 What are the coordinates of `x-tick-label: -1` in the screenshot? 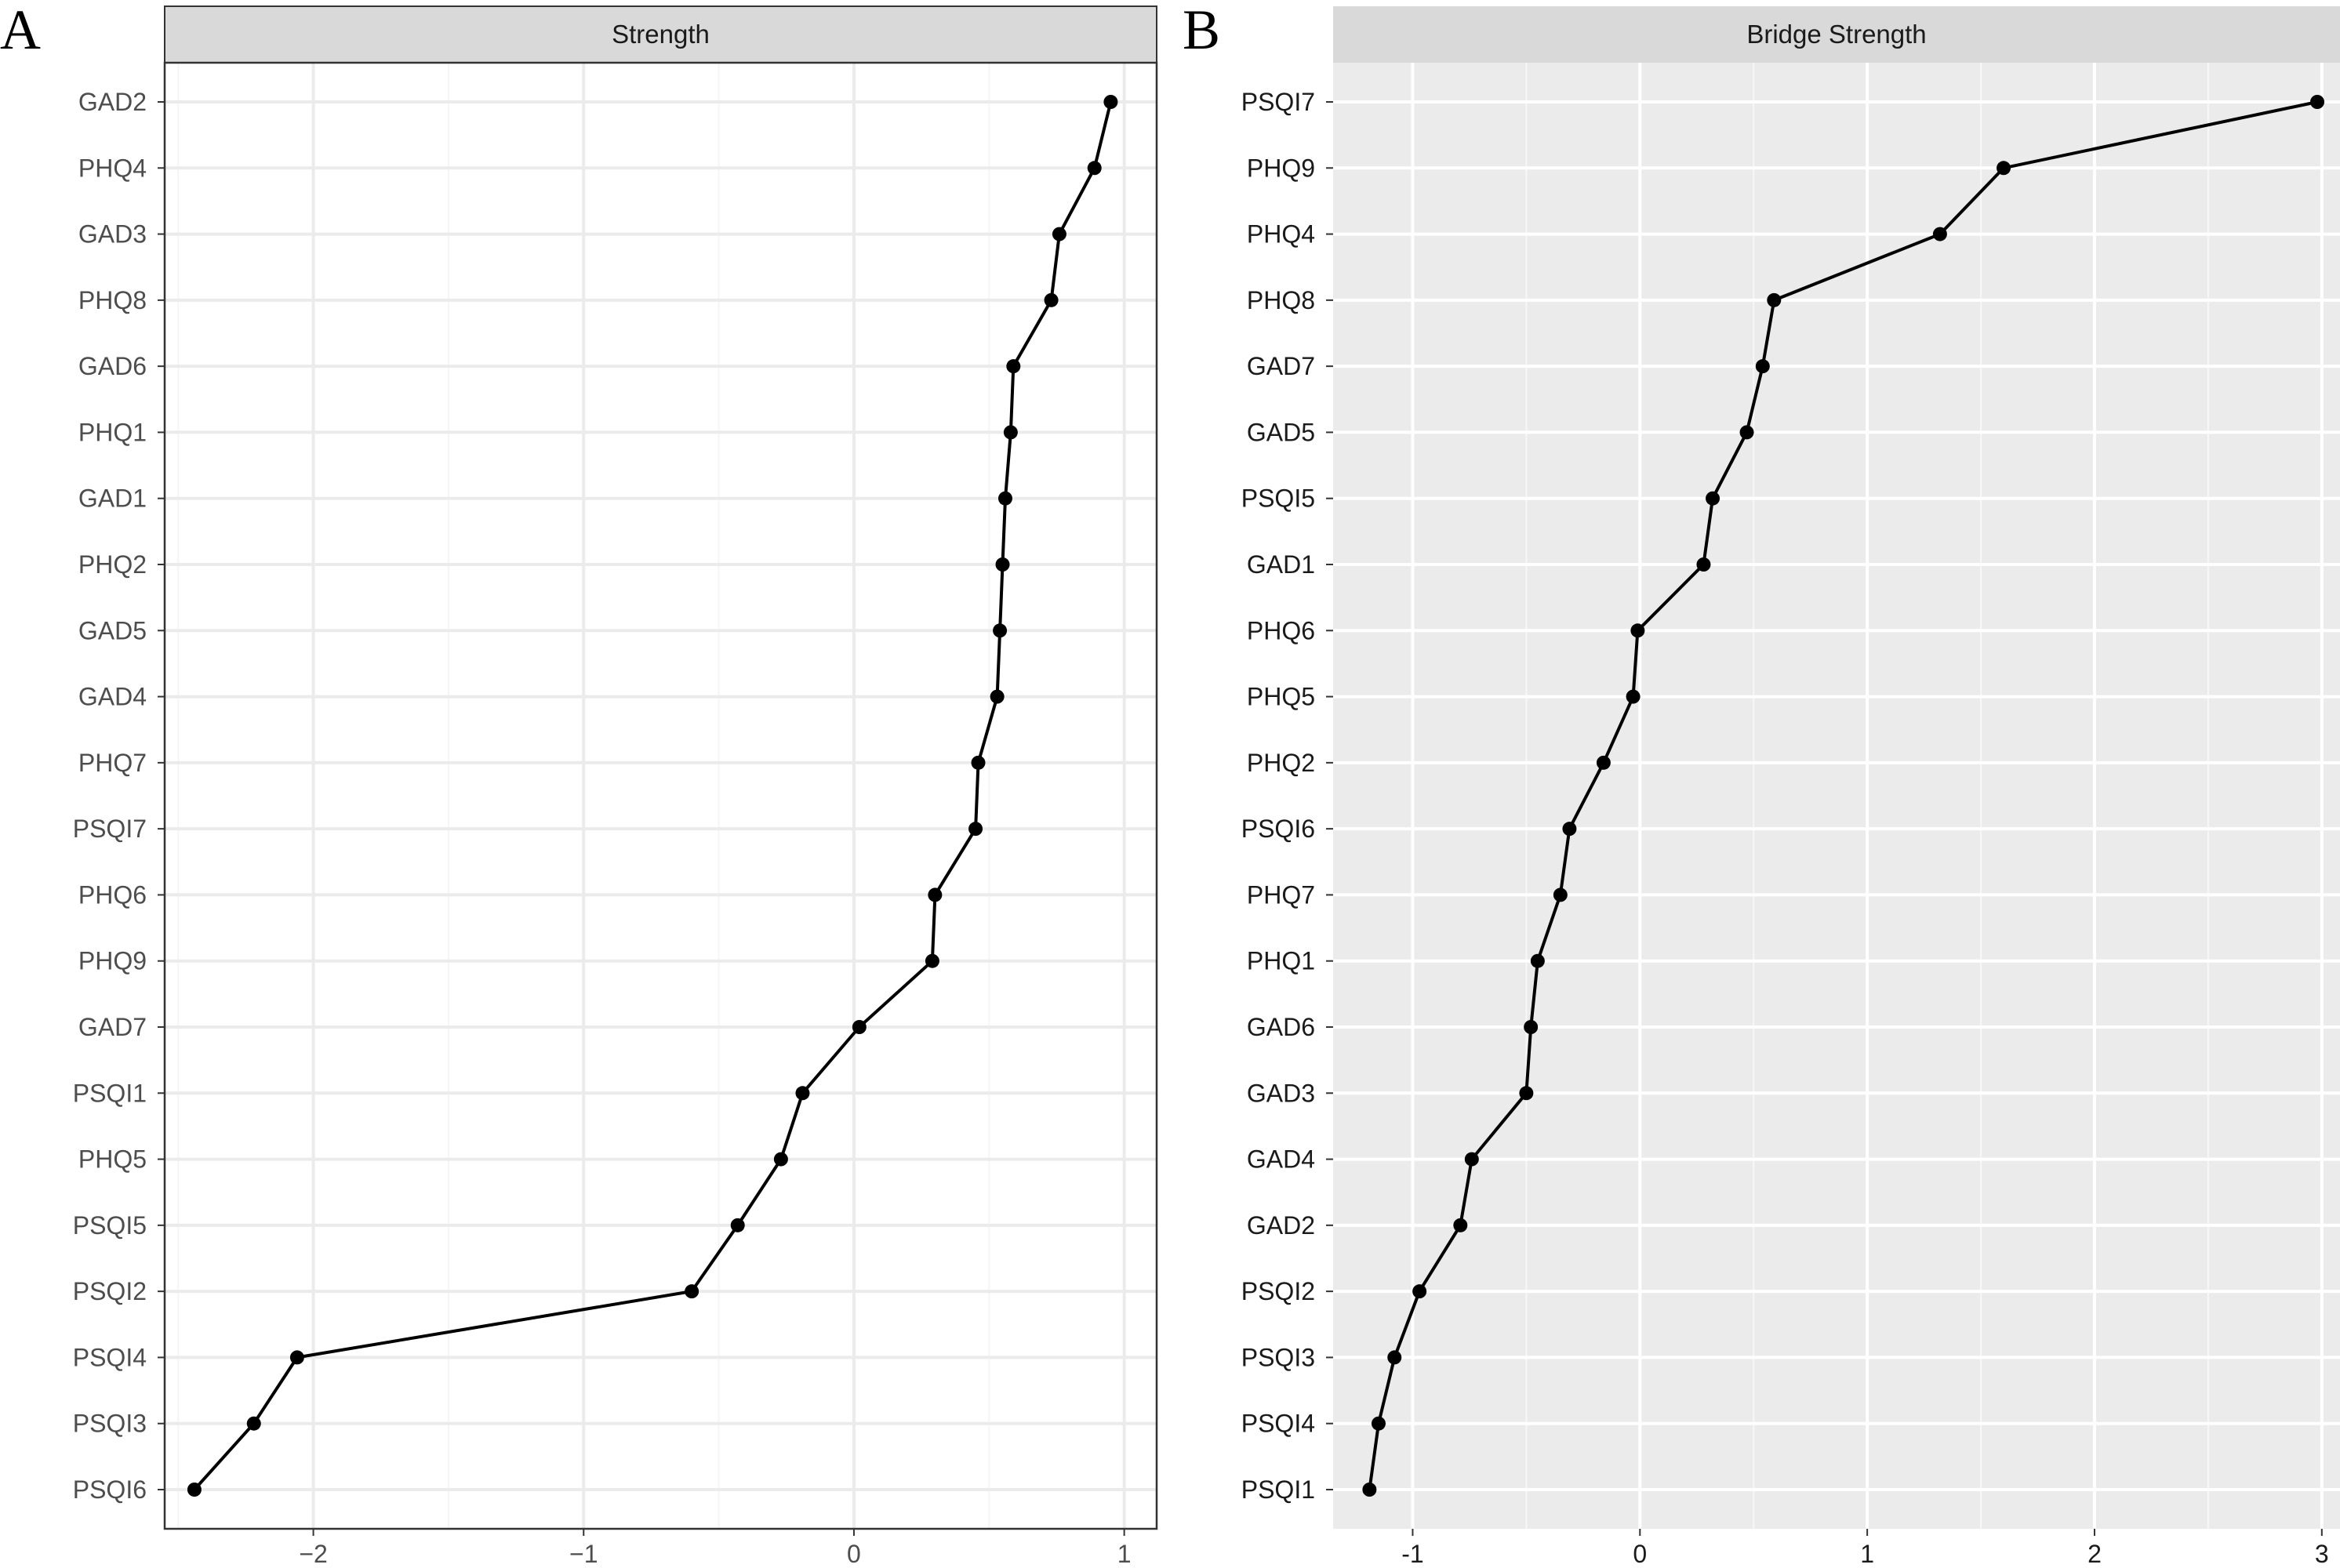 It's located at (1412, 1554).